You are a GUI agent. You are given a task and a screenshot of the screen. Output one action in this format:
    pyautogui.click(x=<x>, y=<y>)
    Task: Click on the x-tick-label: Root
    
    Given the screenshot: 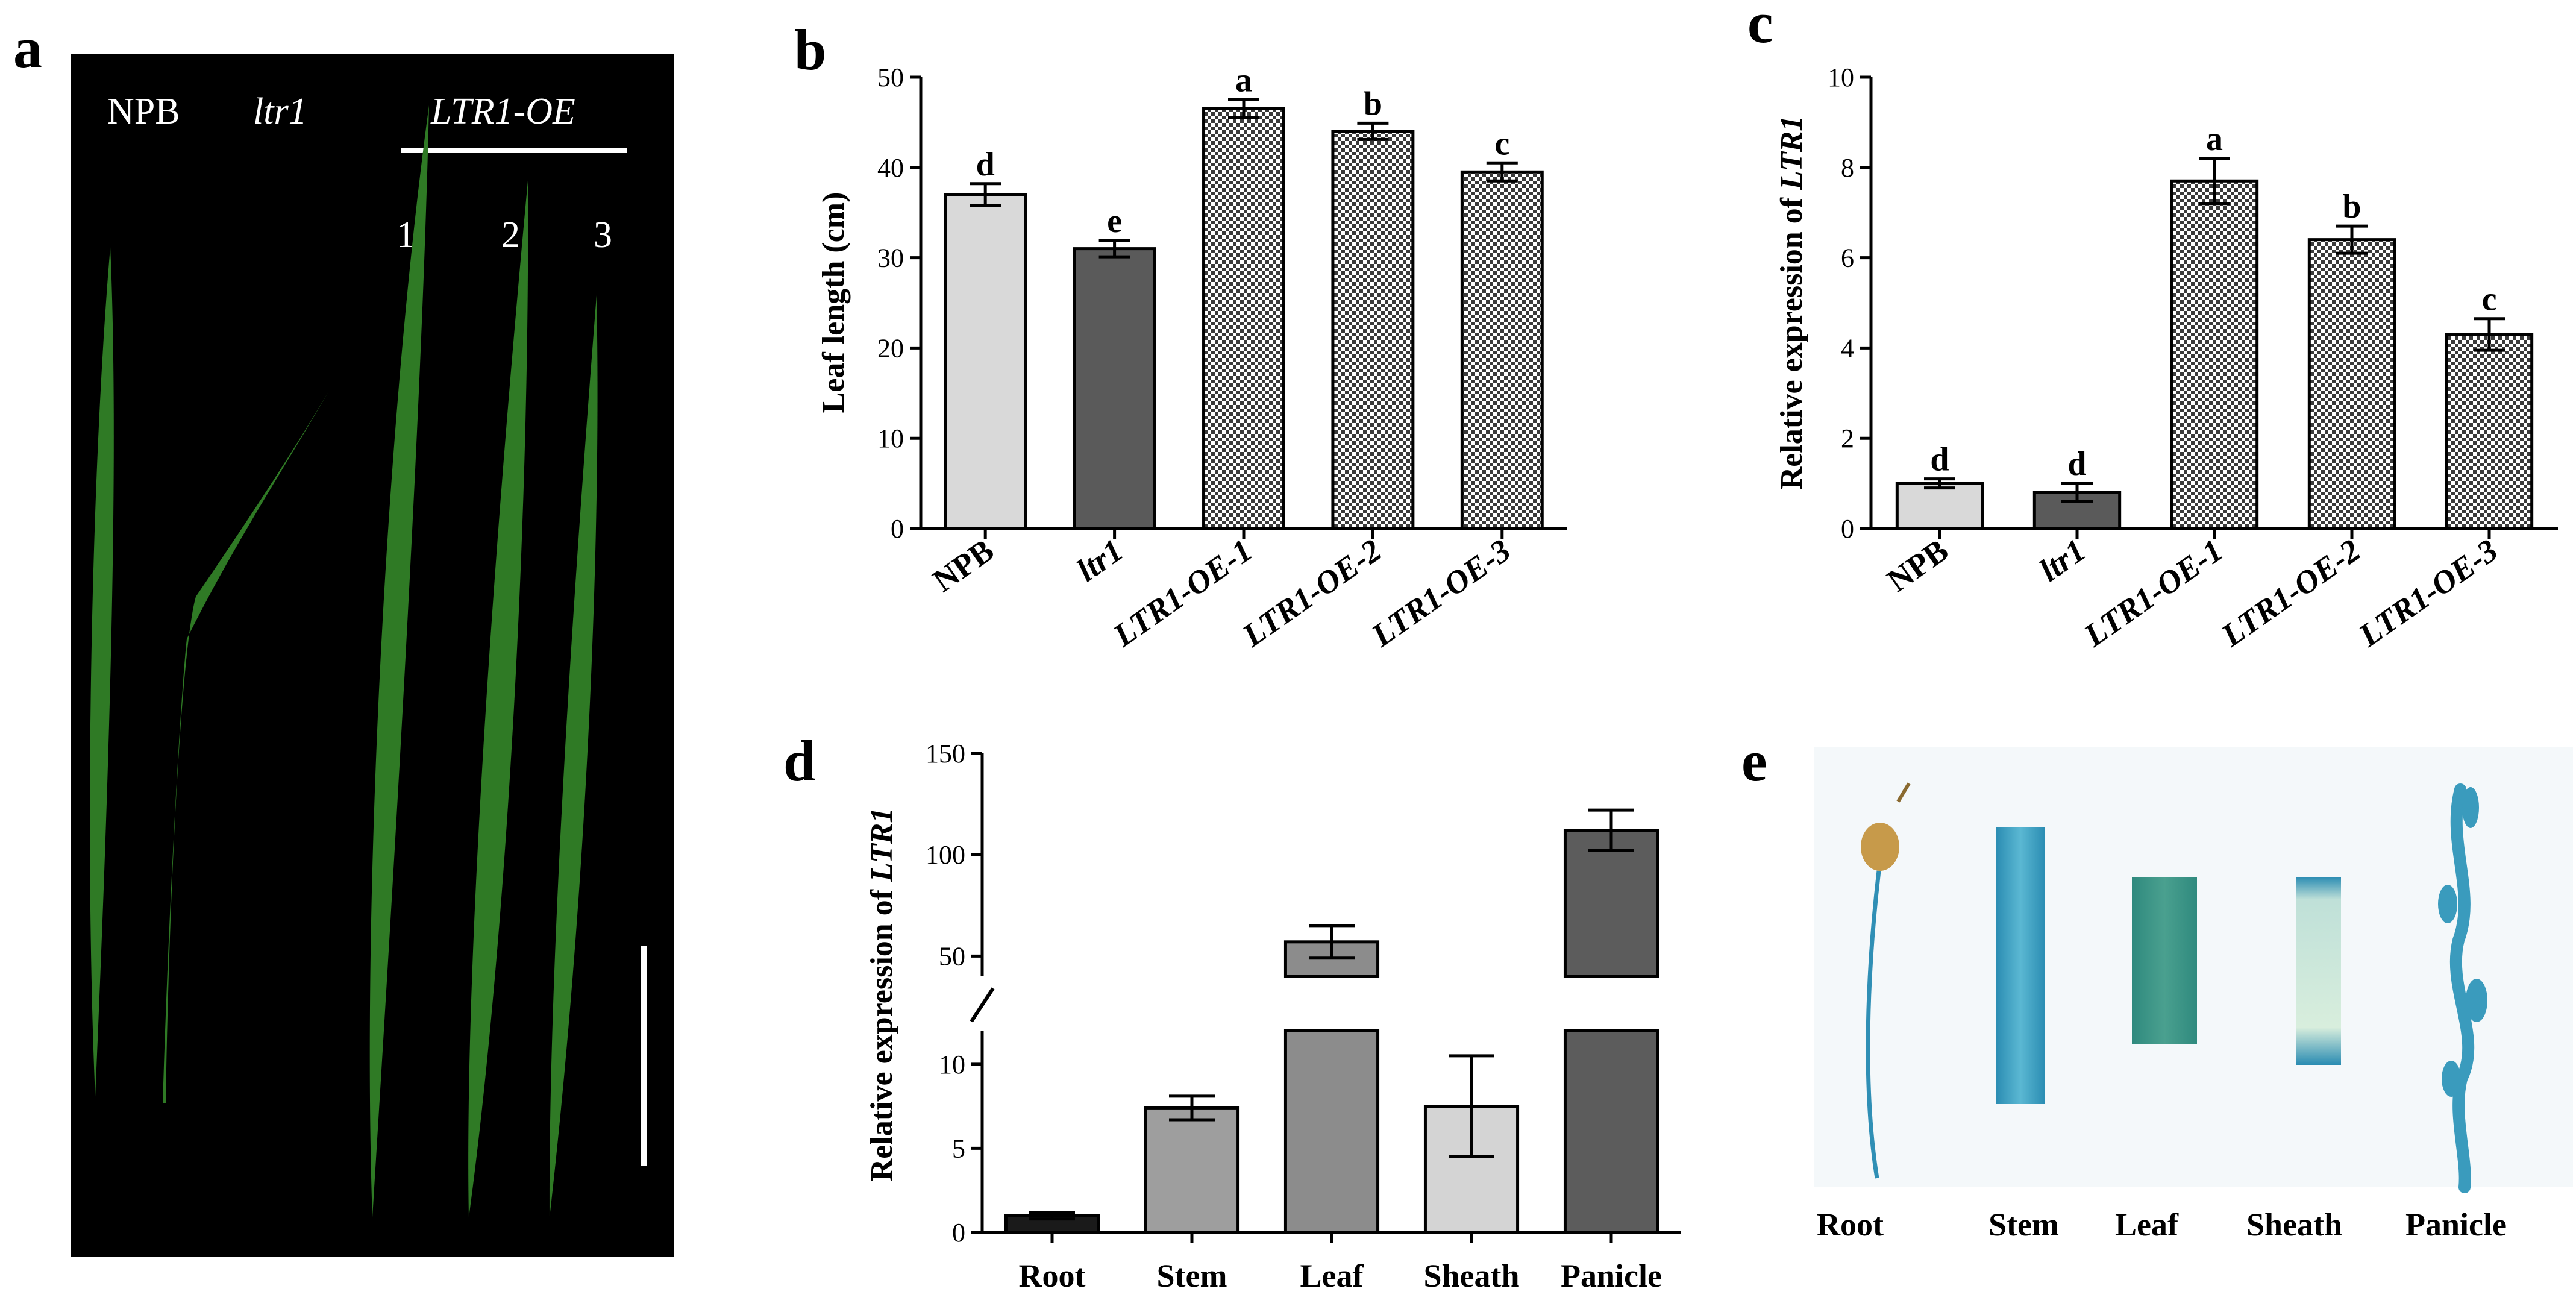 What is the action you would take?
    pyautogui.click(x=1052, y=1276)
    